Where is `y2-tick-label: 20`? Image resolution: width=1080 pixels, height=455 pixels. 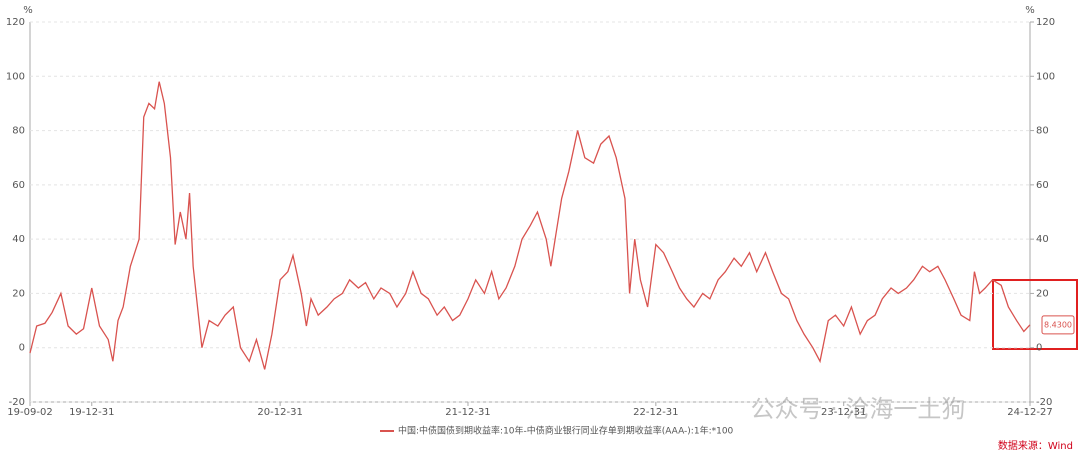 y2-tick-label: 20 is located at coordinates (1042, 293).